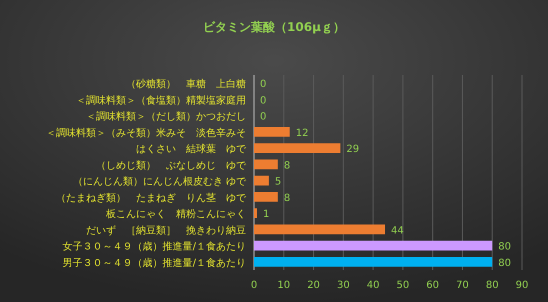 Image resolution: width=548 pixels, height=302 pixels. Describe the element at coordinates (191, 149) in the screenshot. I see `y-tick-label: はくさい 結球葉 ゆで` at that location.